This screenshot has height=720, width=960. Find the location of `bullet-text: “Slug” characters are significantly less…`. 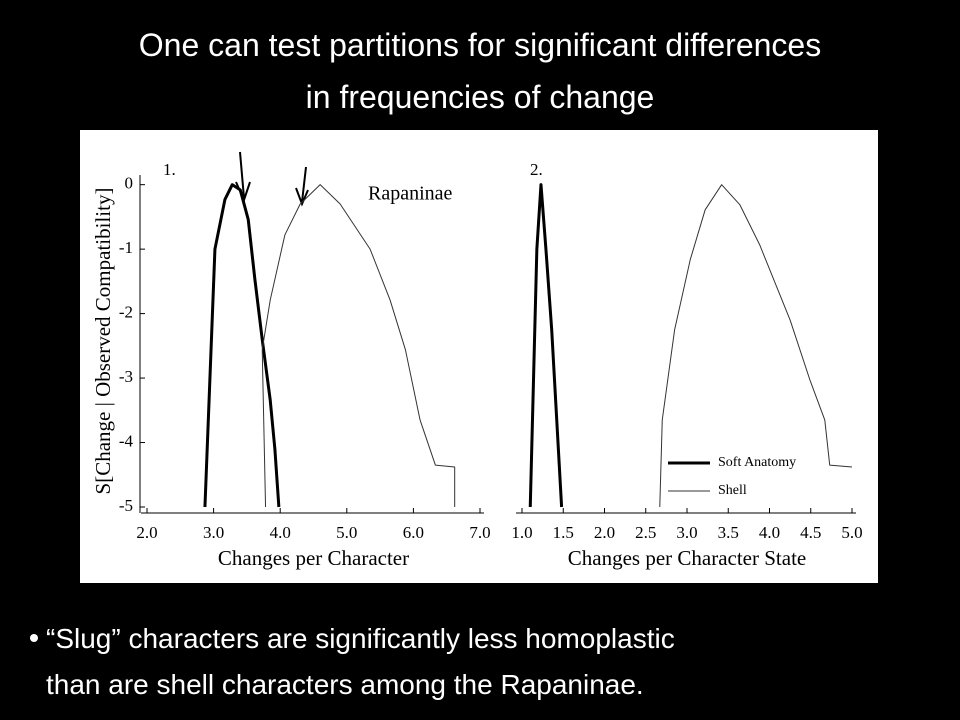

bullet-text: “Slug” characters are significantly less… is located at coordinates (360, 638).